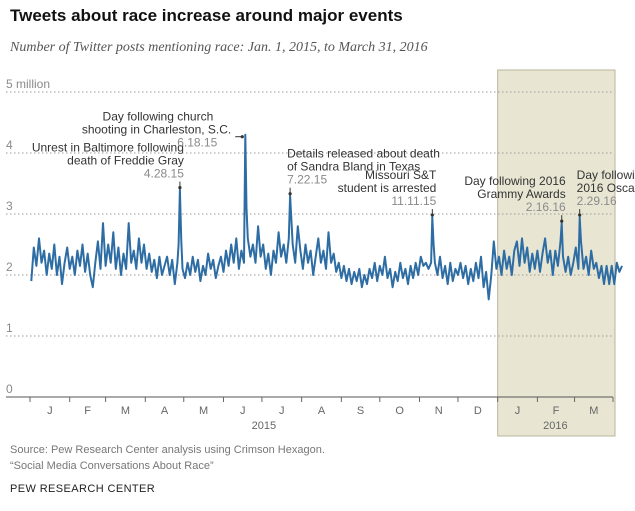 The width and height of the screenshot is (635, 511). What do you see at coordinates (360, 411) in the screenshot?
I see `month-label: S` at bounding box center [360, 411].